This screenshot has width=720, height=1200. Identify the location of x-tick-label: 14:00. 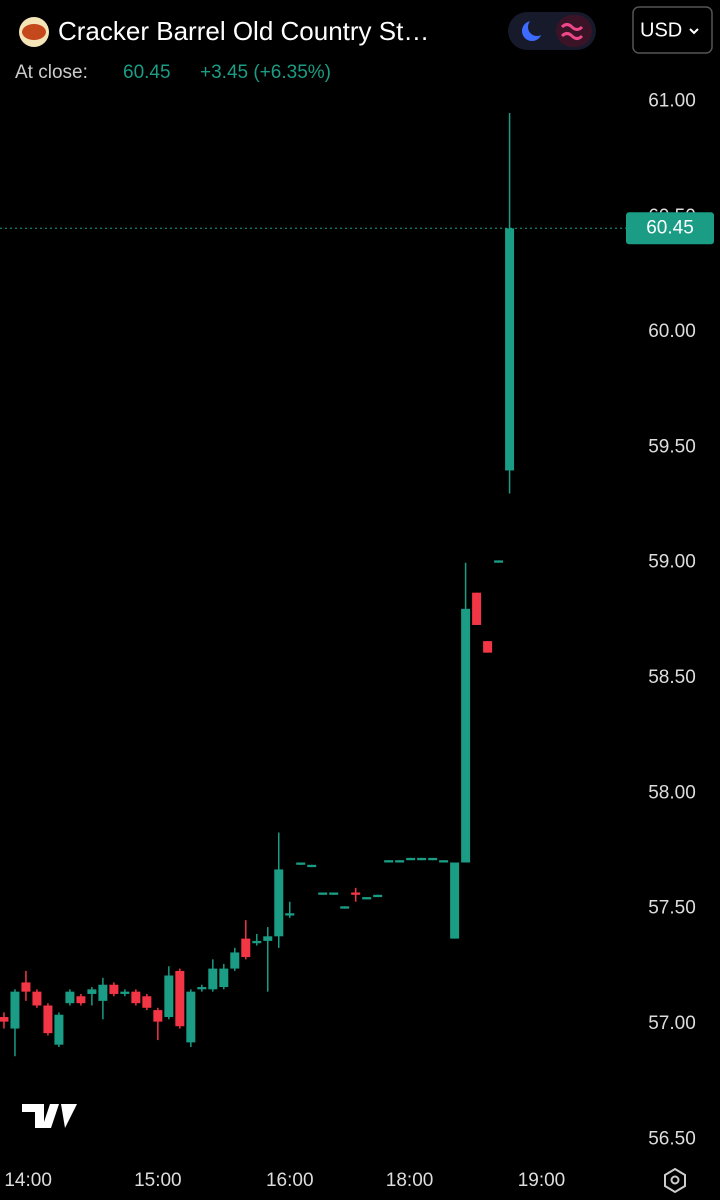
(28, 1180).